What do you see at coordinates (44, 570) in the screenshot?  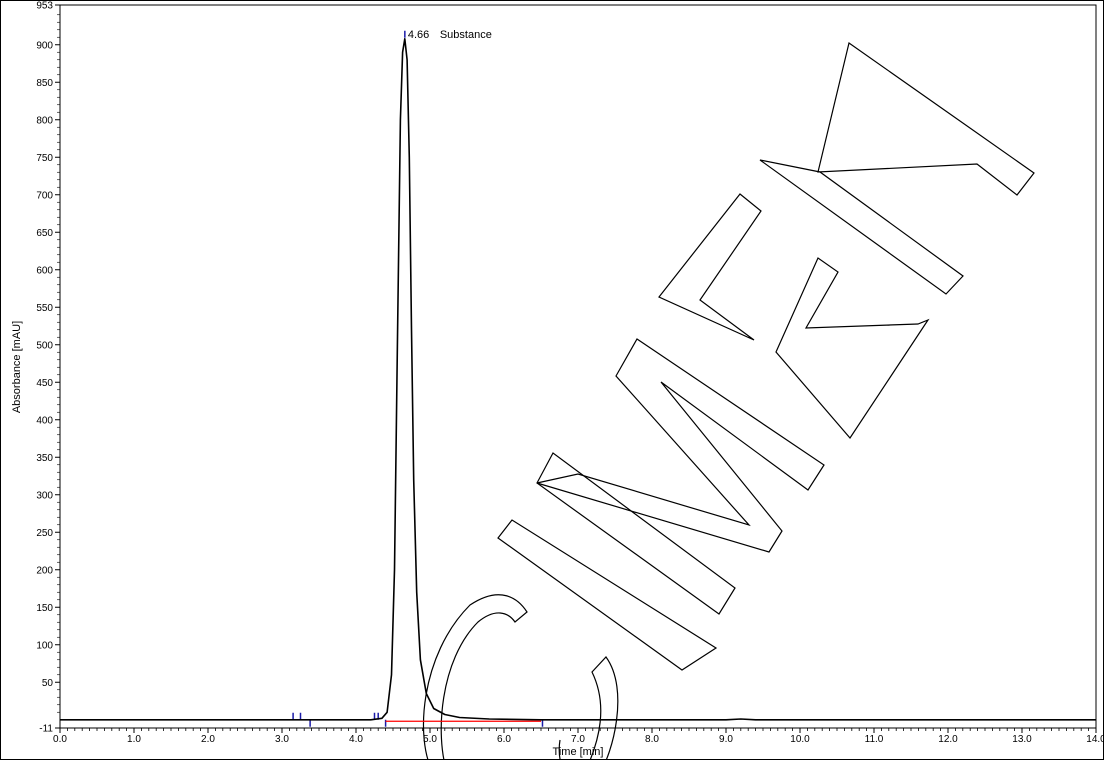 I see `y-tick-label: 200` at bounding box center [44, 570].